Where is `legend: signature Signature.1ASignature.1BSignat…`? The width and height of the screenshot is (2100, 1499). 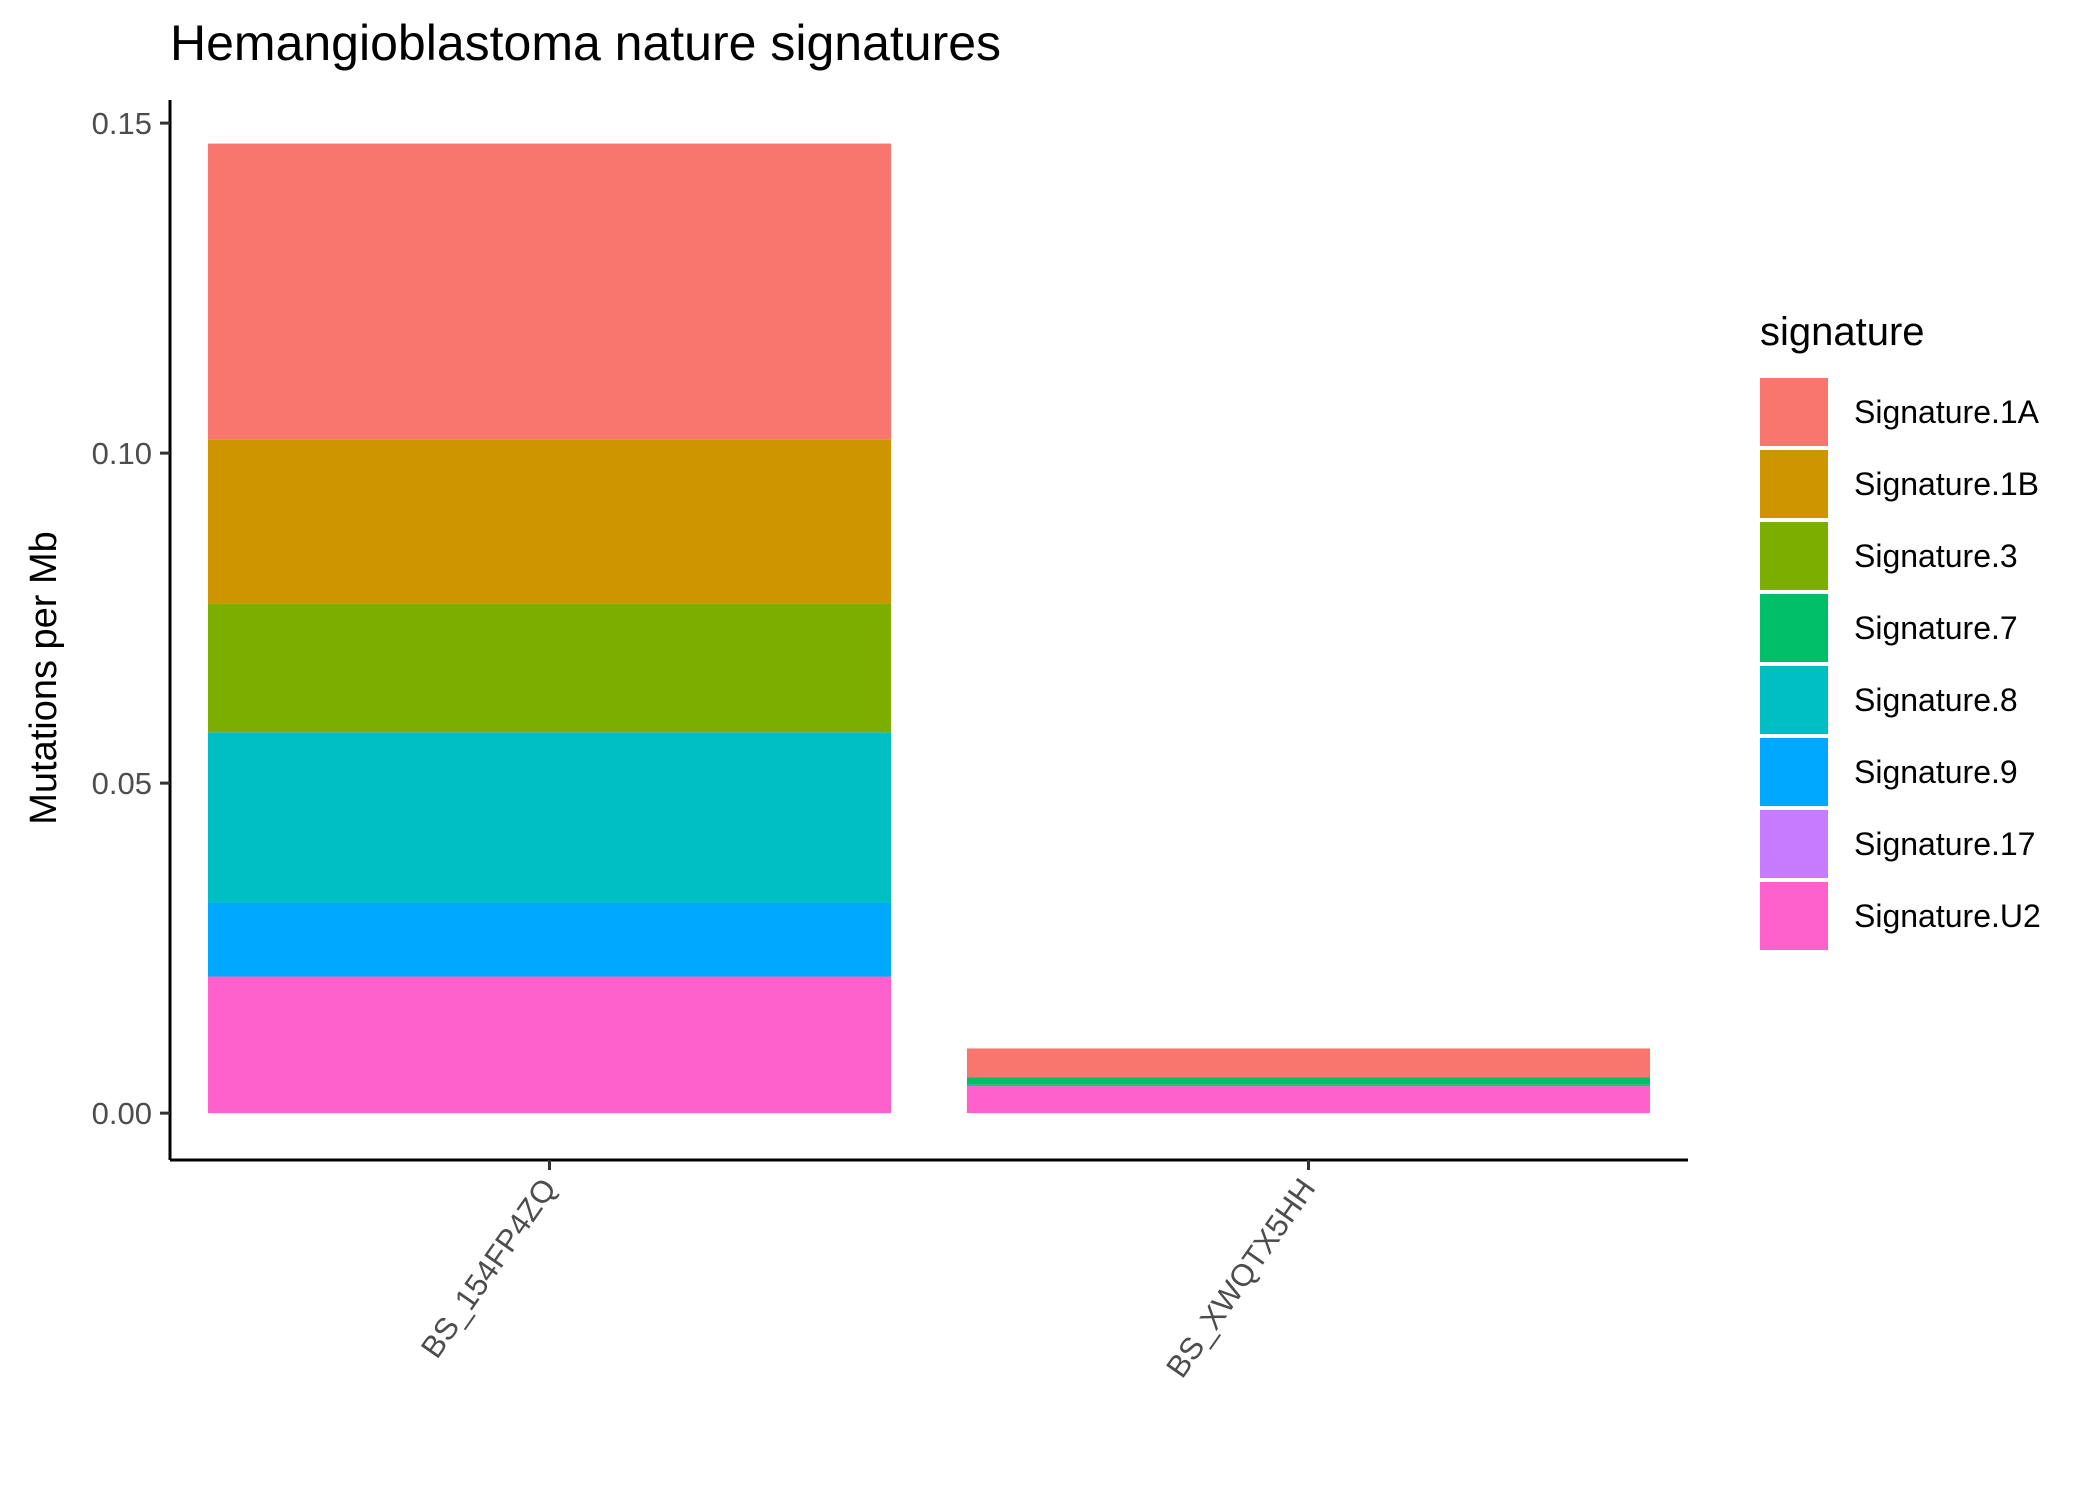
legend: signature Signature.1ASignature.1BSignat… is located at coordinates (1900, 630).